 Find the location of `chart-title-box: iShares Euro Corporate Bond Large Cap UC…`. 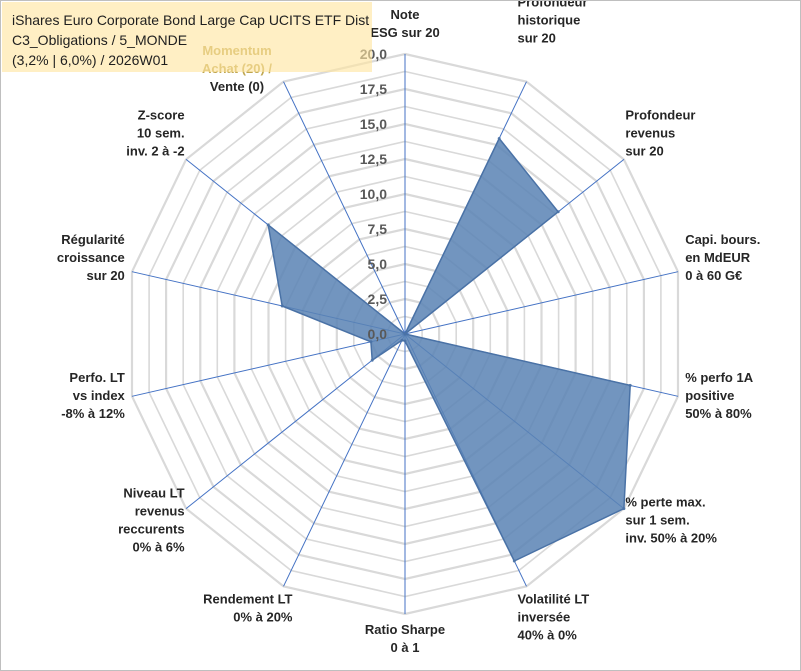

chart-title-box: iShares Euro Corporate Bond Large Cap UC… is located at coordinates (187, 37).